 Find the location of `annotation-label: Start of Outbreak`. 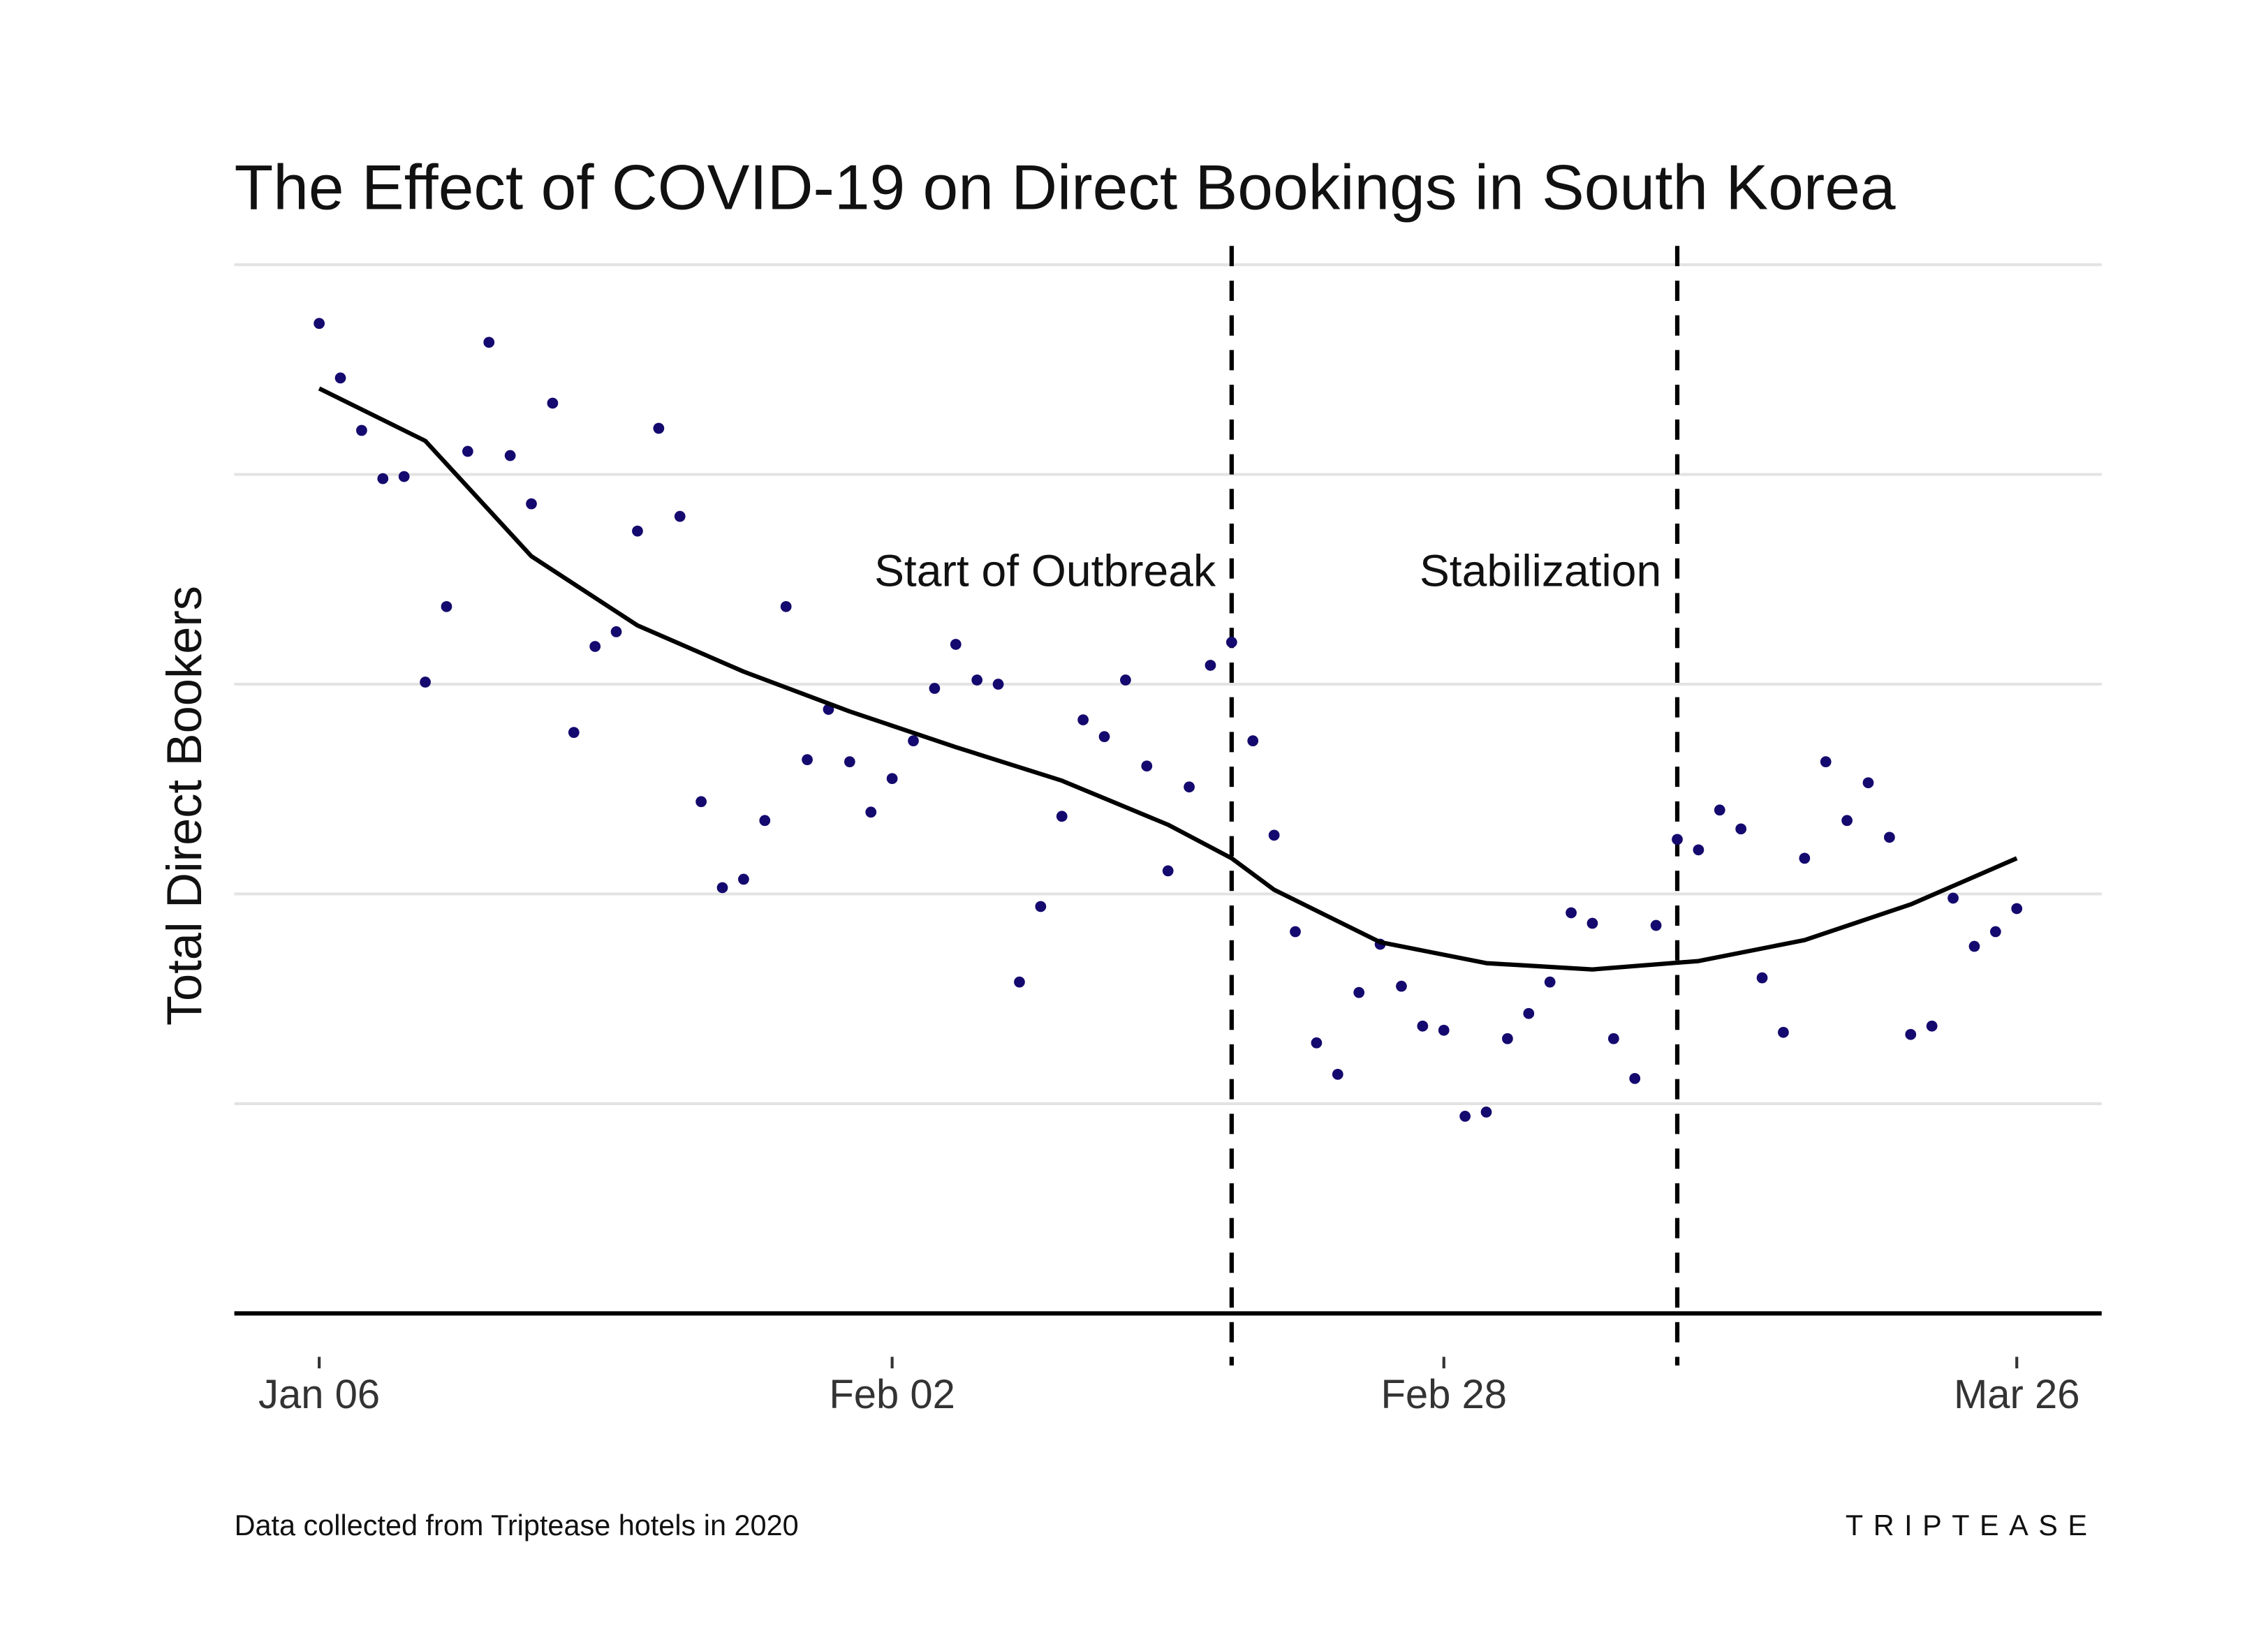

annotation-label: Start of Outbreak is located at coordinates (1045, 571).